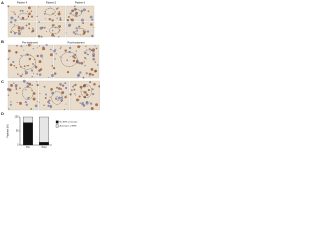 Image resolution: width=320 pixels, height=240 pixels. What do you see at coordinates (57, 122) in the screenshot?
I see `legend-swatch` at bounding box center [57, 122].